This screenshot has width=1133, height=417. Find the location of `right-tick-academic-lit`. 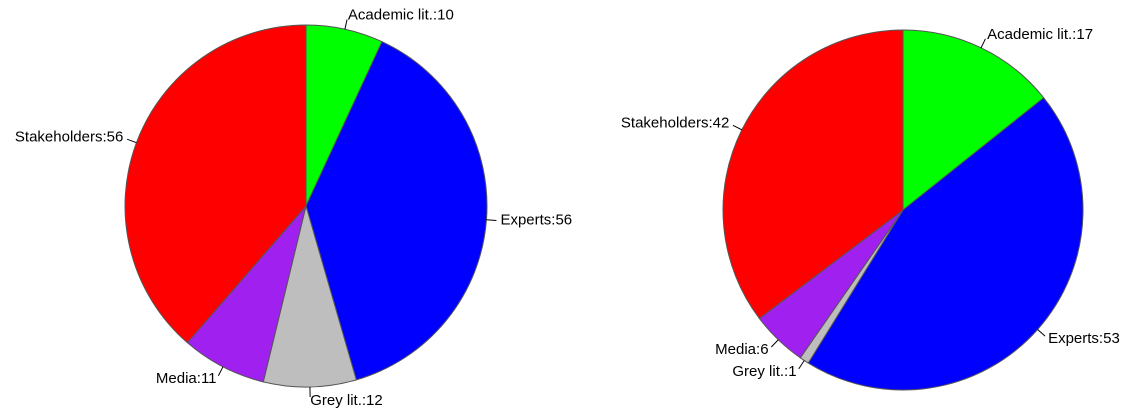

right-tick-academic-lit is located at coordinates (983, 43).